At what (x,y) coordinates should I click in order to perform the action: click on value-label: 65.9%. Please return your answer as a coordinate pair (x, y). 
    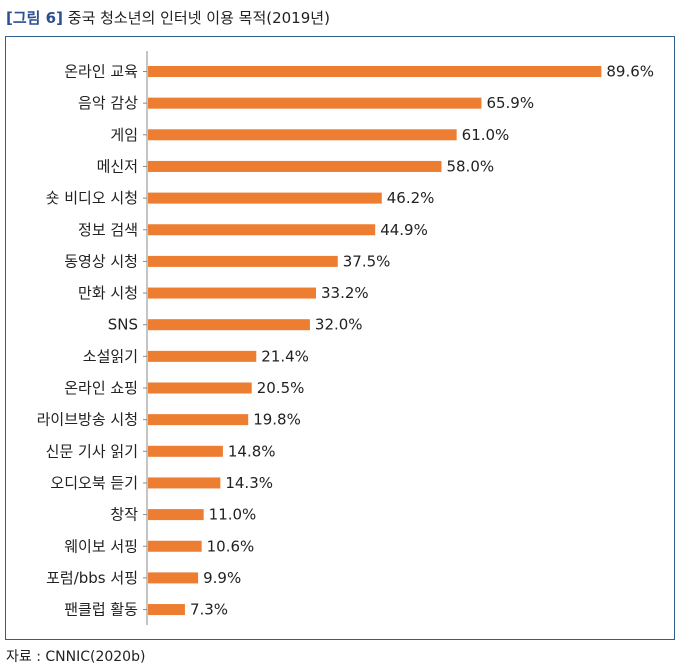
    Looking at the image, I should click on (510, 103).